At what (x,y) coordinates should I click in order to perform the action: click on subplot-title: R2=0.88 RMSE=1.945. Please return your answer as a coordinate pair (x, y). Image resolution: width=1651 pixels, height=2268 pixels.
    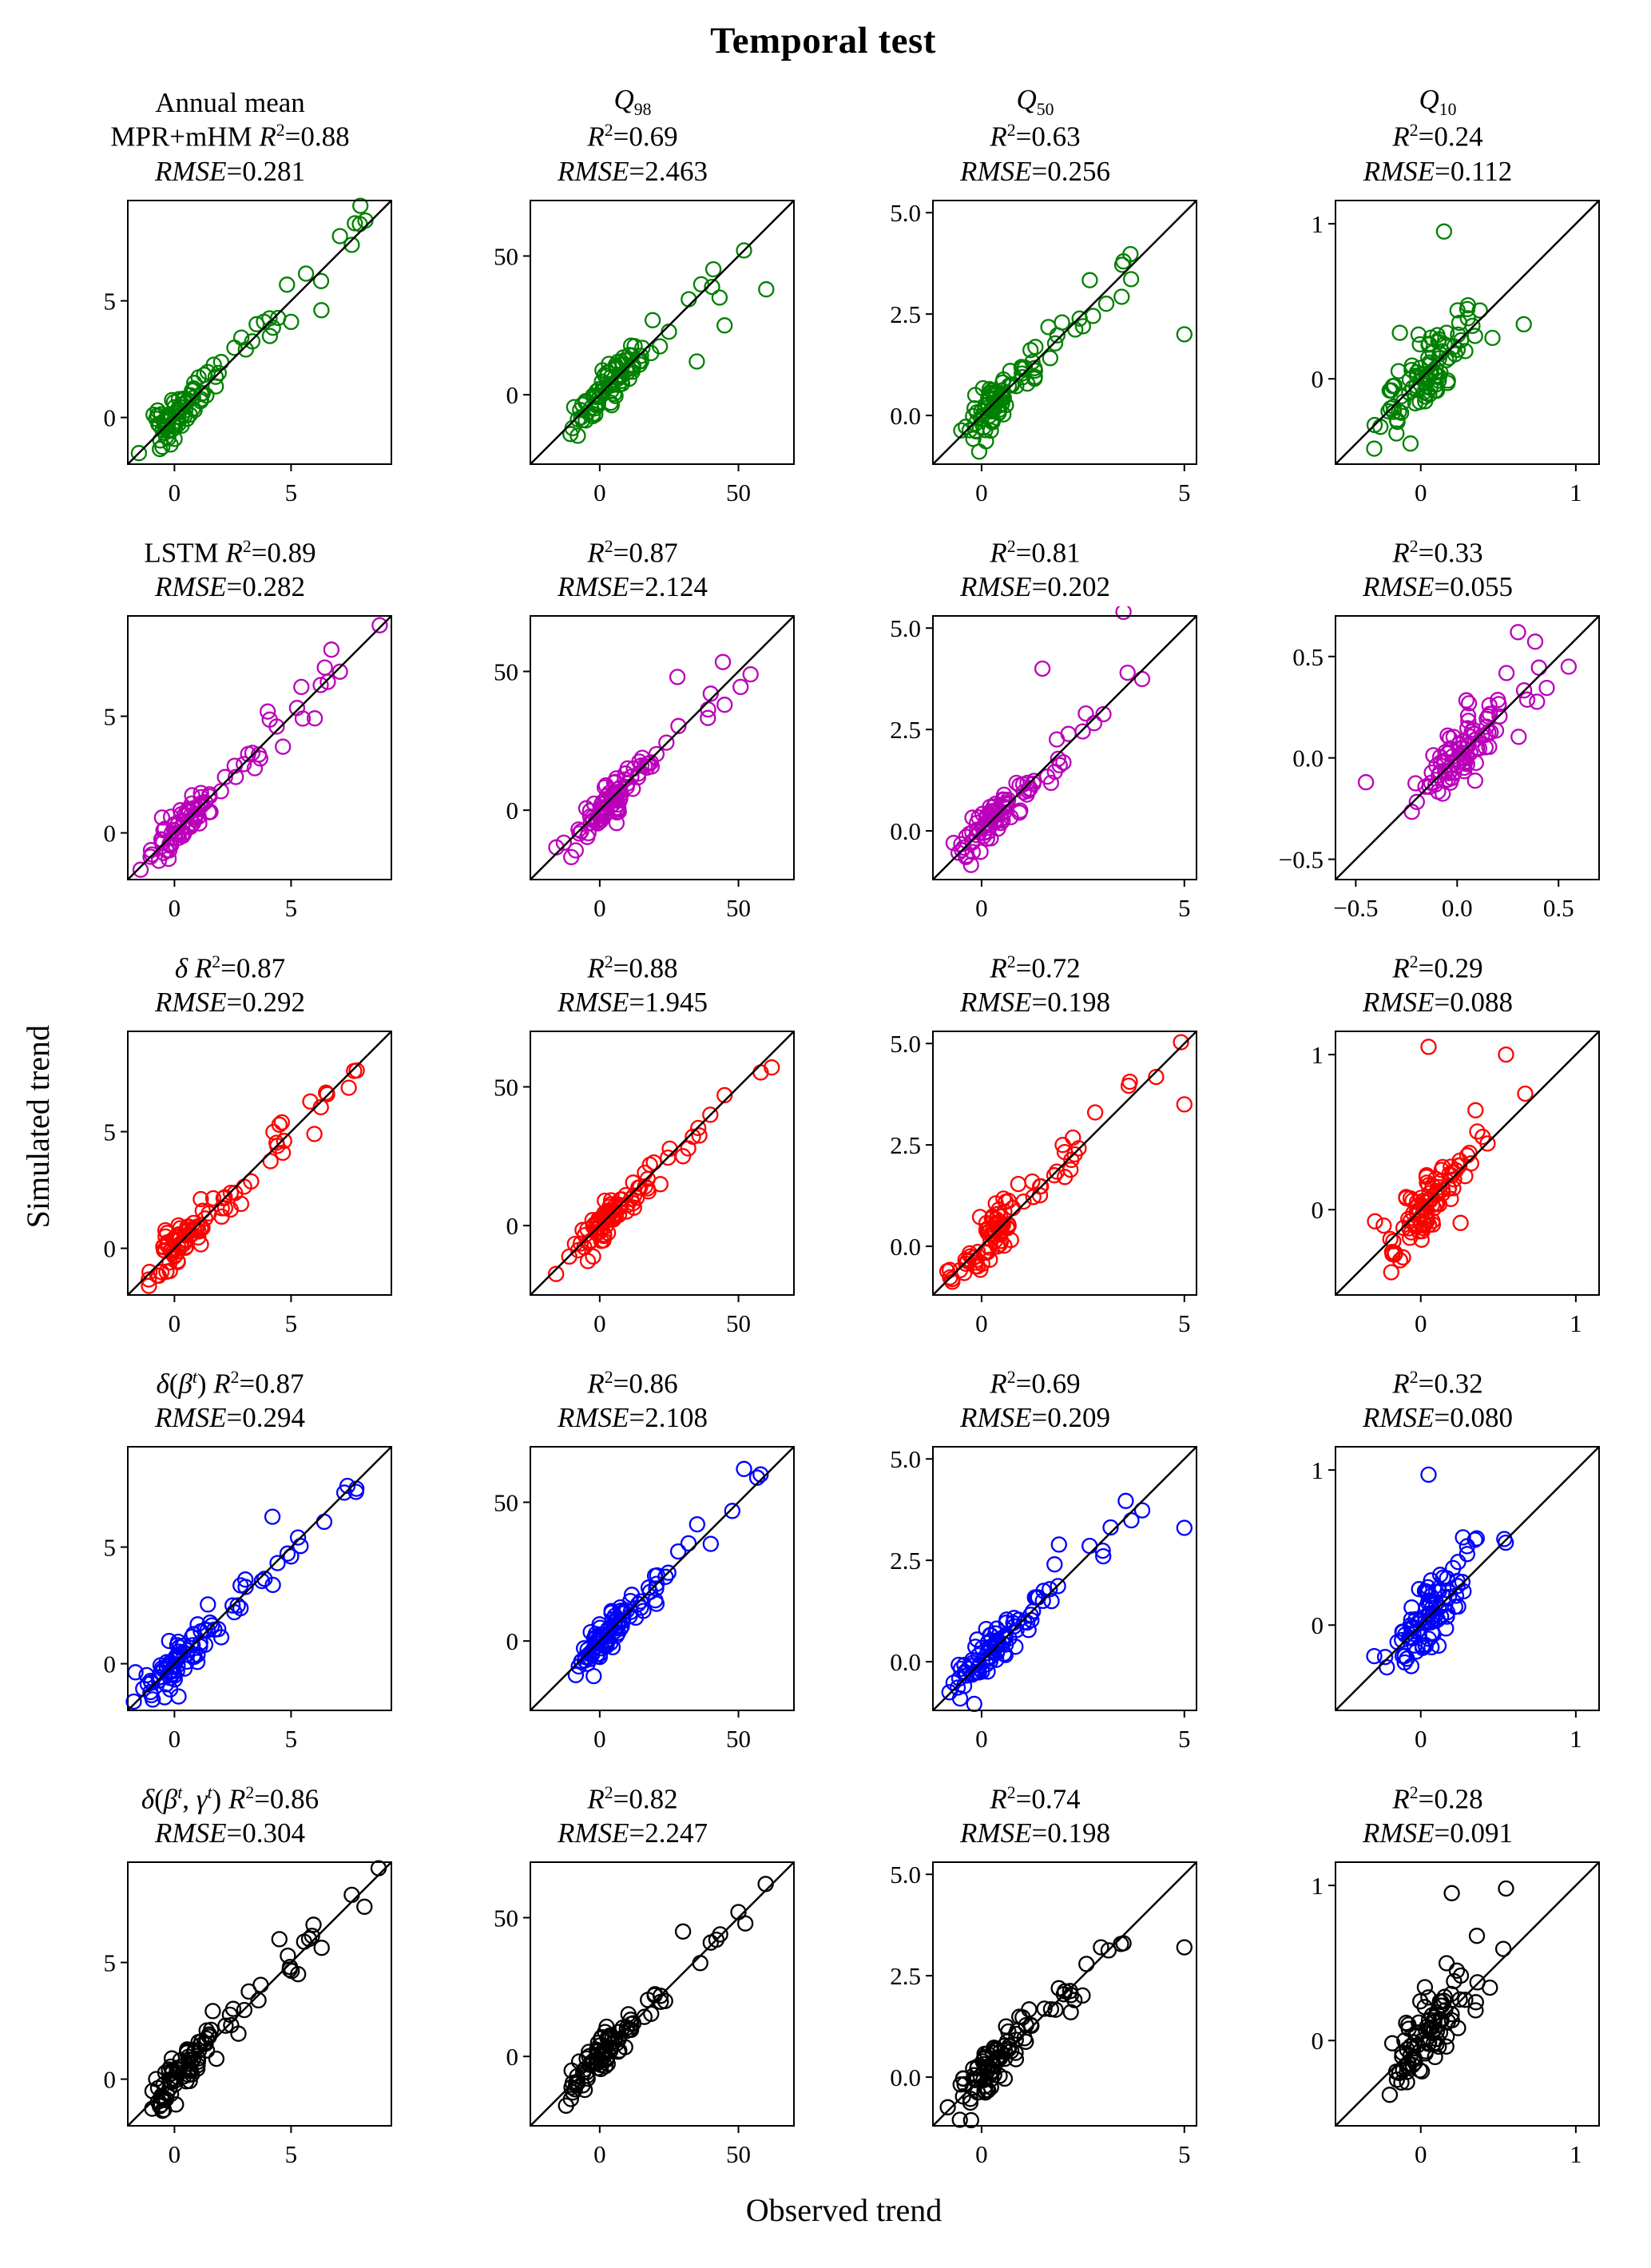
    Looking at the image, I should click on (633, 985).